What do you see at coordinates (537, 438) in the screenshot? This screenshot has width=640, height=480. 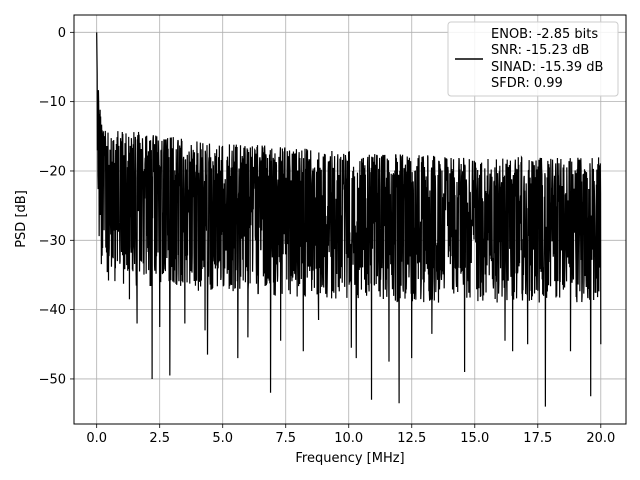 I see `x-tick-label: 17.5` at bounding box center [537, 438].